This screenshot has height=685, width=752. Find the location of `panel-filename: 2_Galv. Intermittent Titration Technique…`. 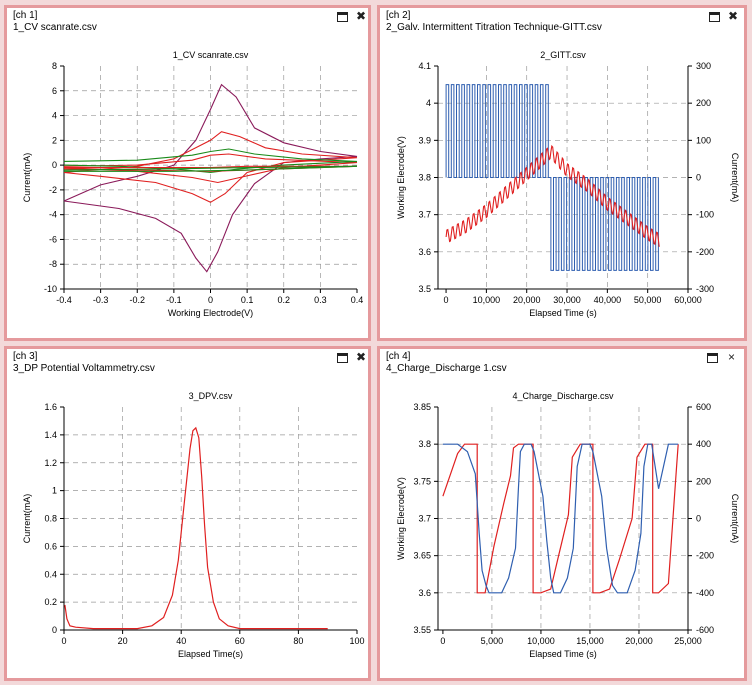

panel-filename: 2_Galv. Intermittent Titration Technique… is located at coordinates (494, 27).